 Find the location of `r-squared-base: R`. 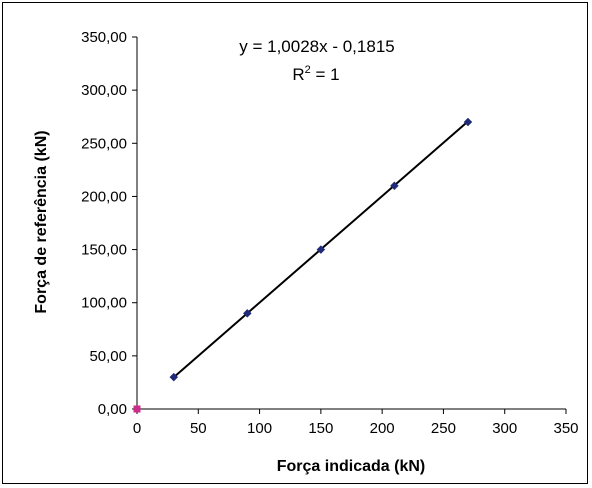

r-squared-base: R is located at coordinates (298, 74).